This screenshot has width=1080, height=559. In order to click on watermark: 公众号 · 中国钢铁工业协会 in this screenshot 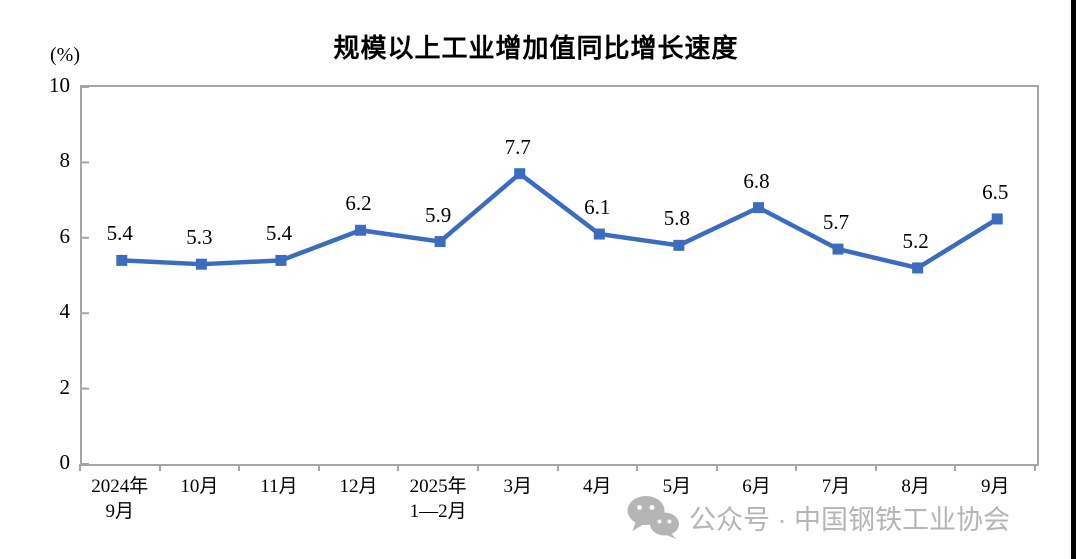, I will do `click(818, 517)`.